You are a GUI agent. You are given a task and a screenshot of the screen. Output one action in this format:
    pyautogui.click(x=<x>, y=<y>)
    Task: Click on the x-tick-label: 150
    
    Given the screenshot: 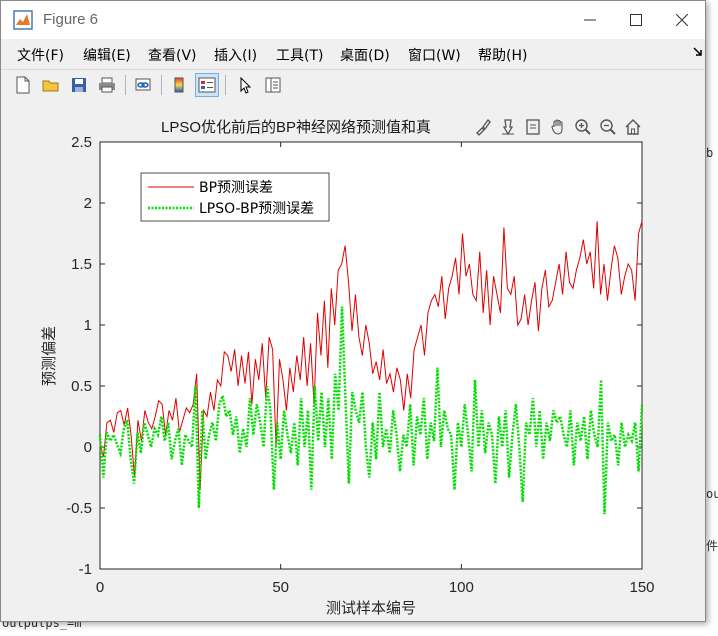 What is the action you would take?
    pyautogui.click(x=641, y=587)
    